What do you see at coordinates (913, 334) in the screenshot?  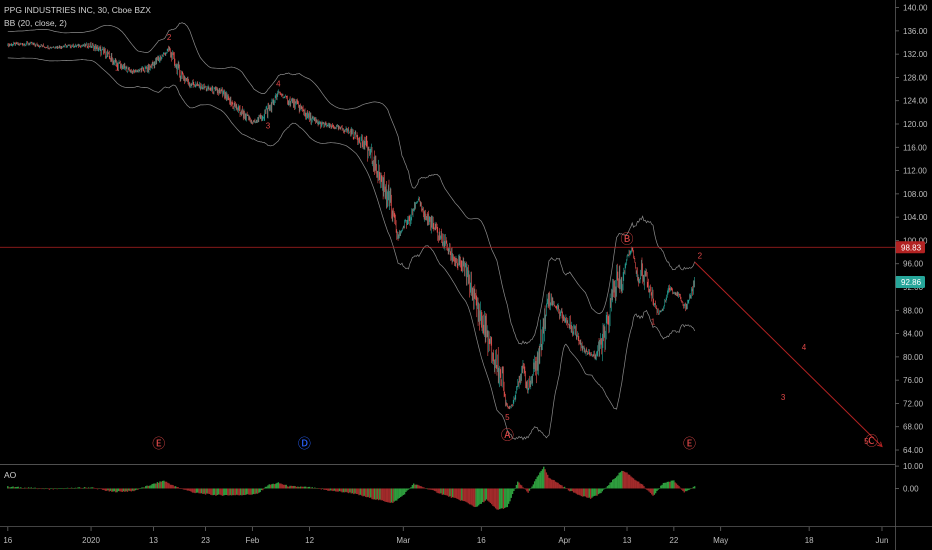 I see `y-tick-label: 84.00` at bounding box center [913, 334].